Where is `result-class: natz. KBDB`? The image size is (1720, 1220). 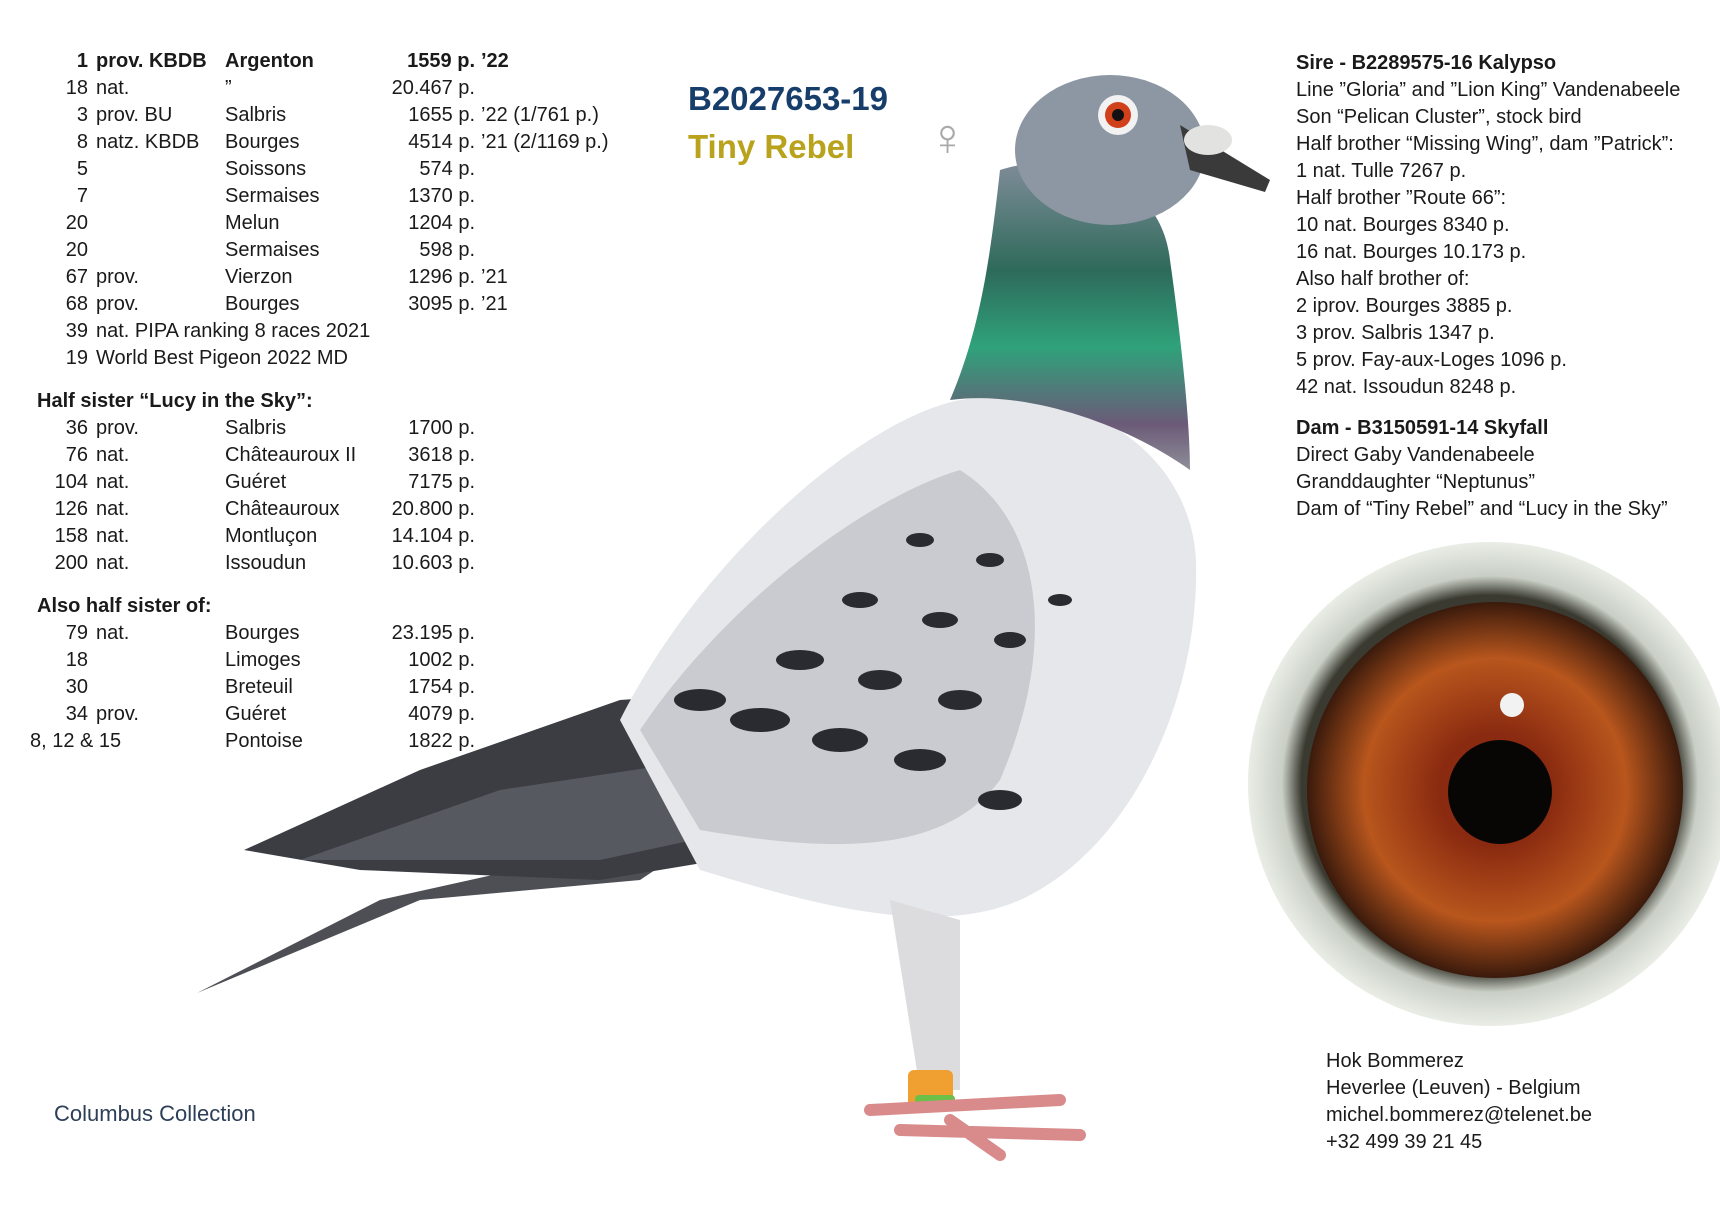
result-class: natz. KBDB is located at coordinates (148, 142).